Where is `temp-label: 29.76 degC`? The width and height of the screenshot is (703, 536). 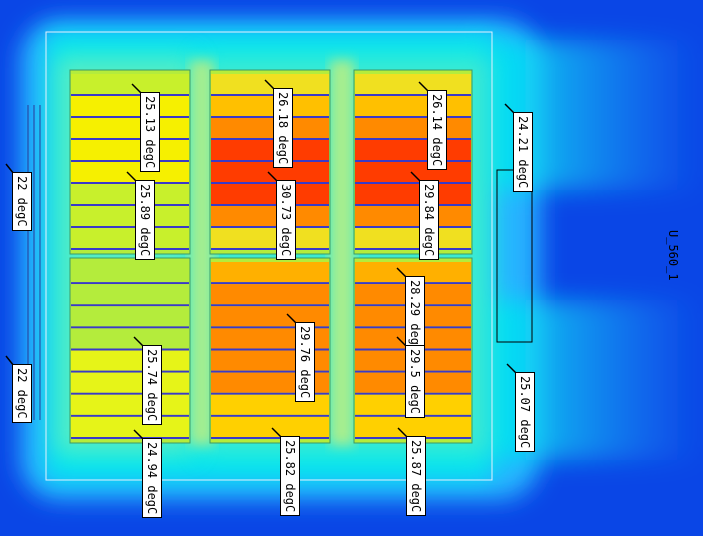
temp-label: 29.76 degC is located at coordinates (305, 362).